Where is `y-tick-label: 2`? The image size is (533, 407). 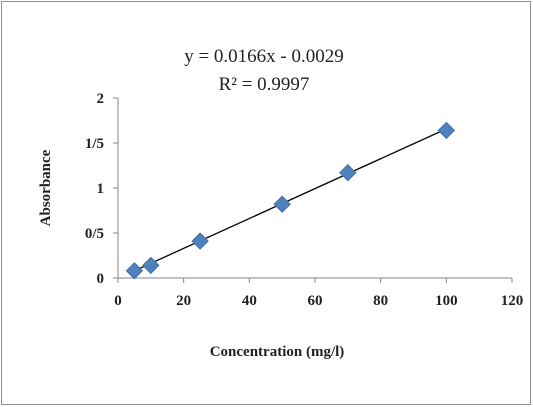 y-tick-label: 2 is located at coordinates (101, 99).